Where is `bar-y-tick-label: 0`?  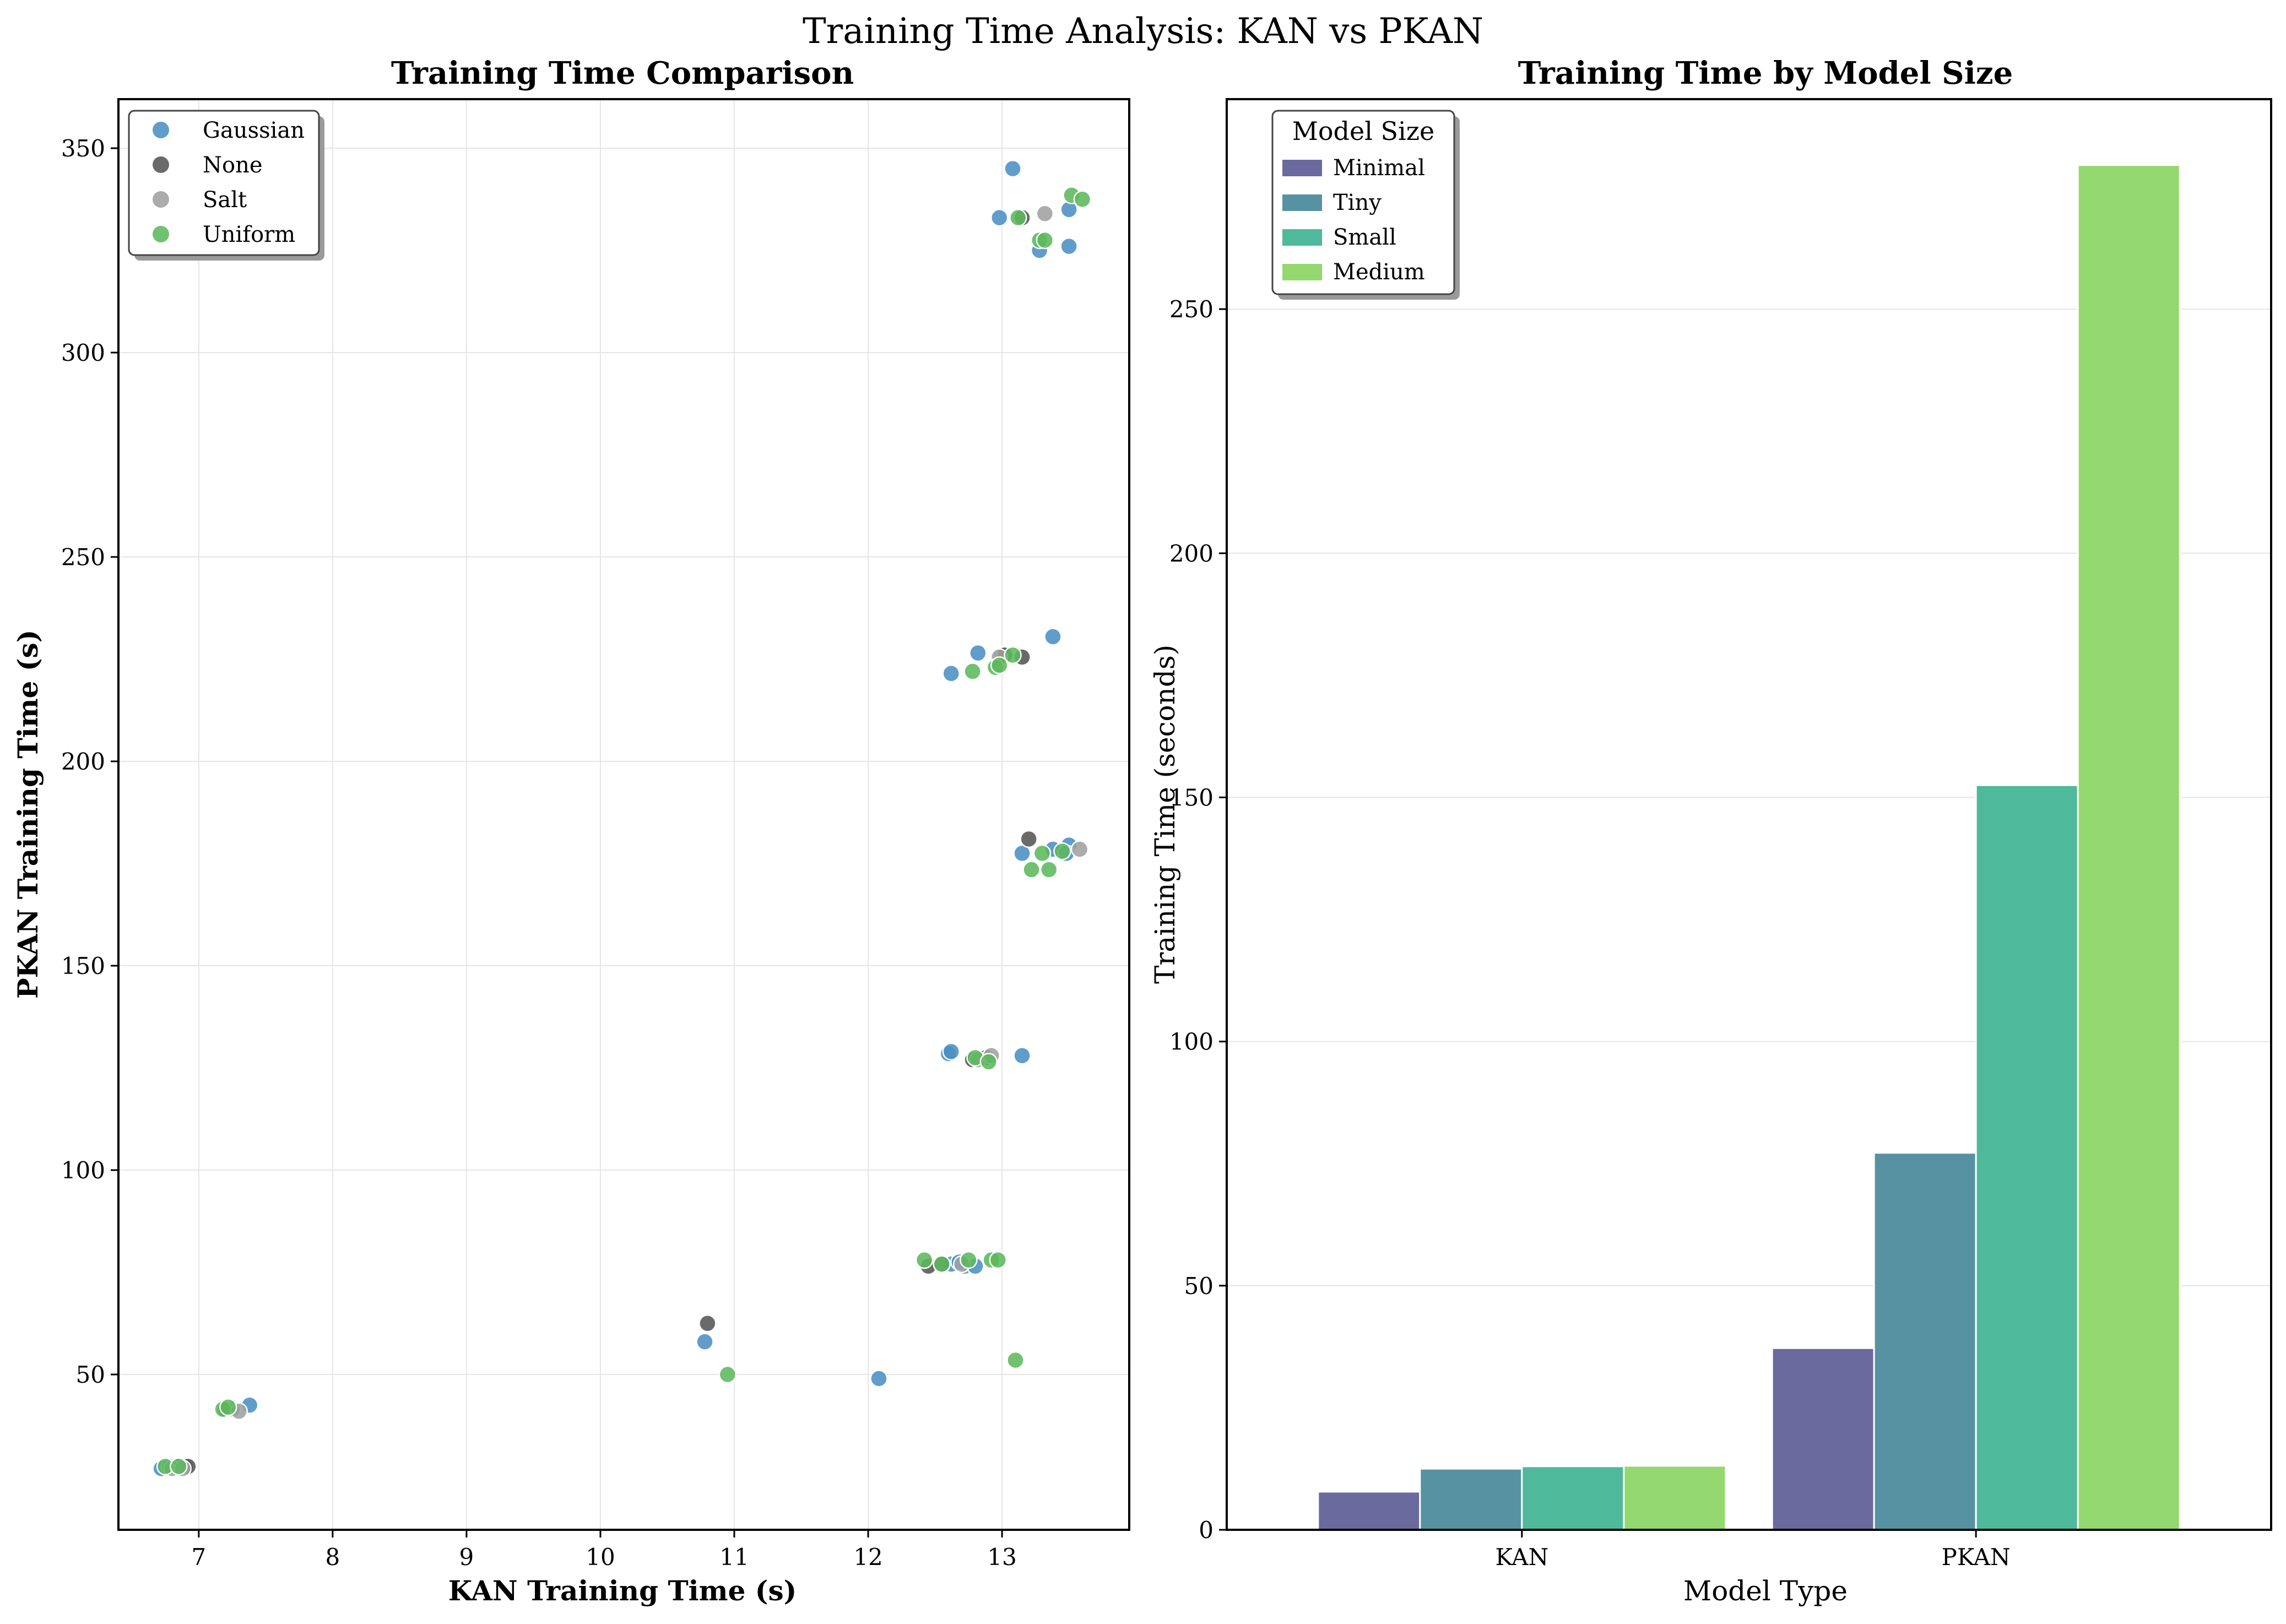 bar-y-tick-label: 0 is located at coordinates (1206, 1531).